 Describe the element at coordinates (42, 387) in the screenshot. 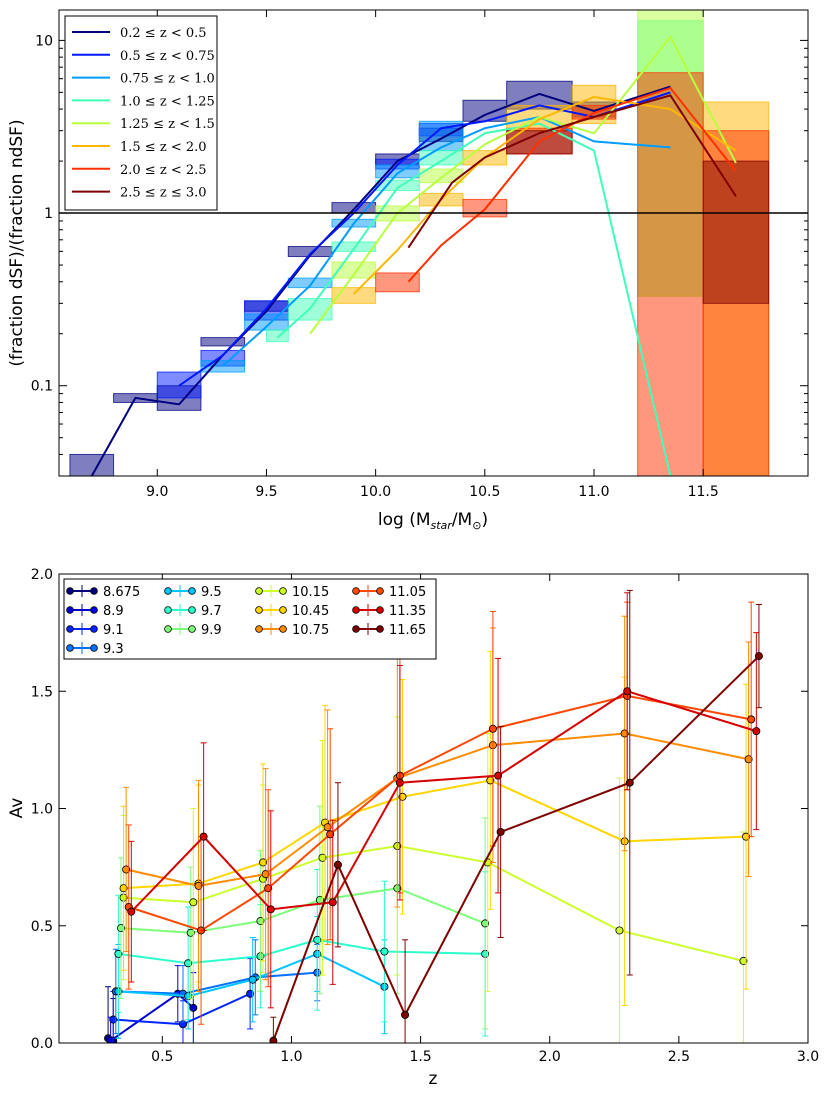

I see `top-ytick-label: 0.1` at that location.